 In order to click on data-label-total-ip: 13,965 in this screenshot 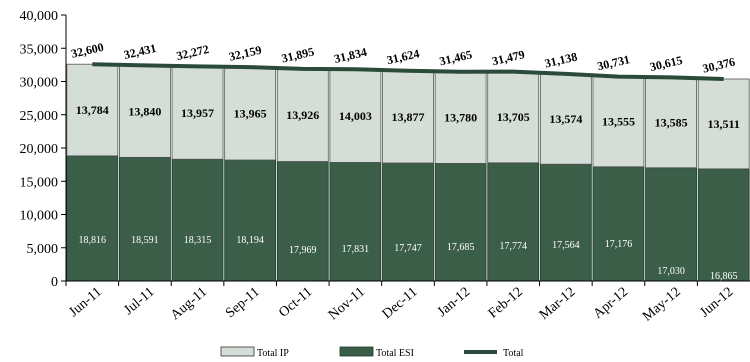, I will do `click(250, 114)`.